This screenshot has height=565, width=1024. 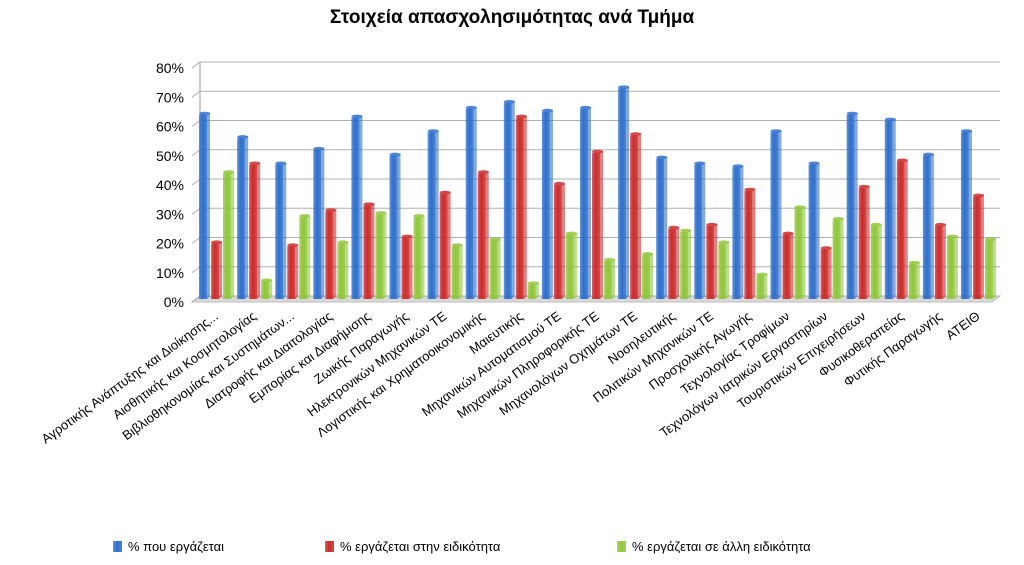 I want to click on legend-label: % που εργάζεται, so click(x=176, y=546).